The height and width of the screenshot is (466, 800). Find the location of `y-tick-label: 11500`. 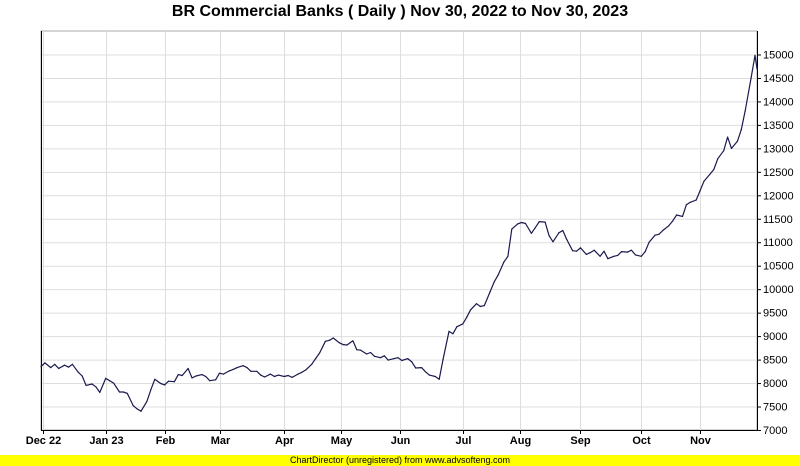

y-tick-label: 11500 is located at coordinates (778, 220).